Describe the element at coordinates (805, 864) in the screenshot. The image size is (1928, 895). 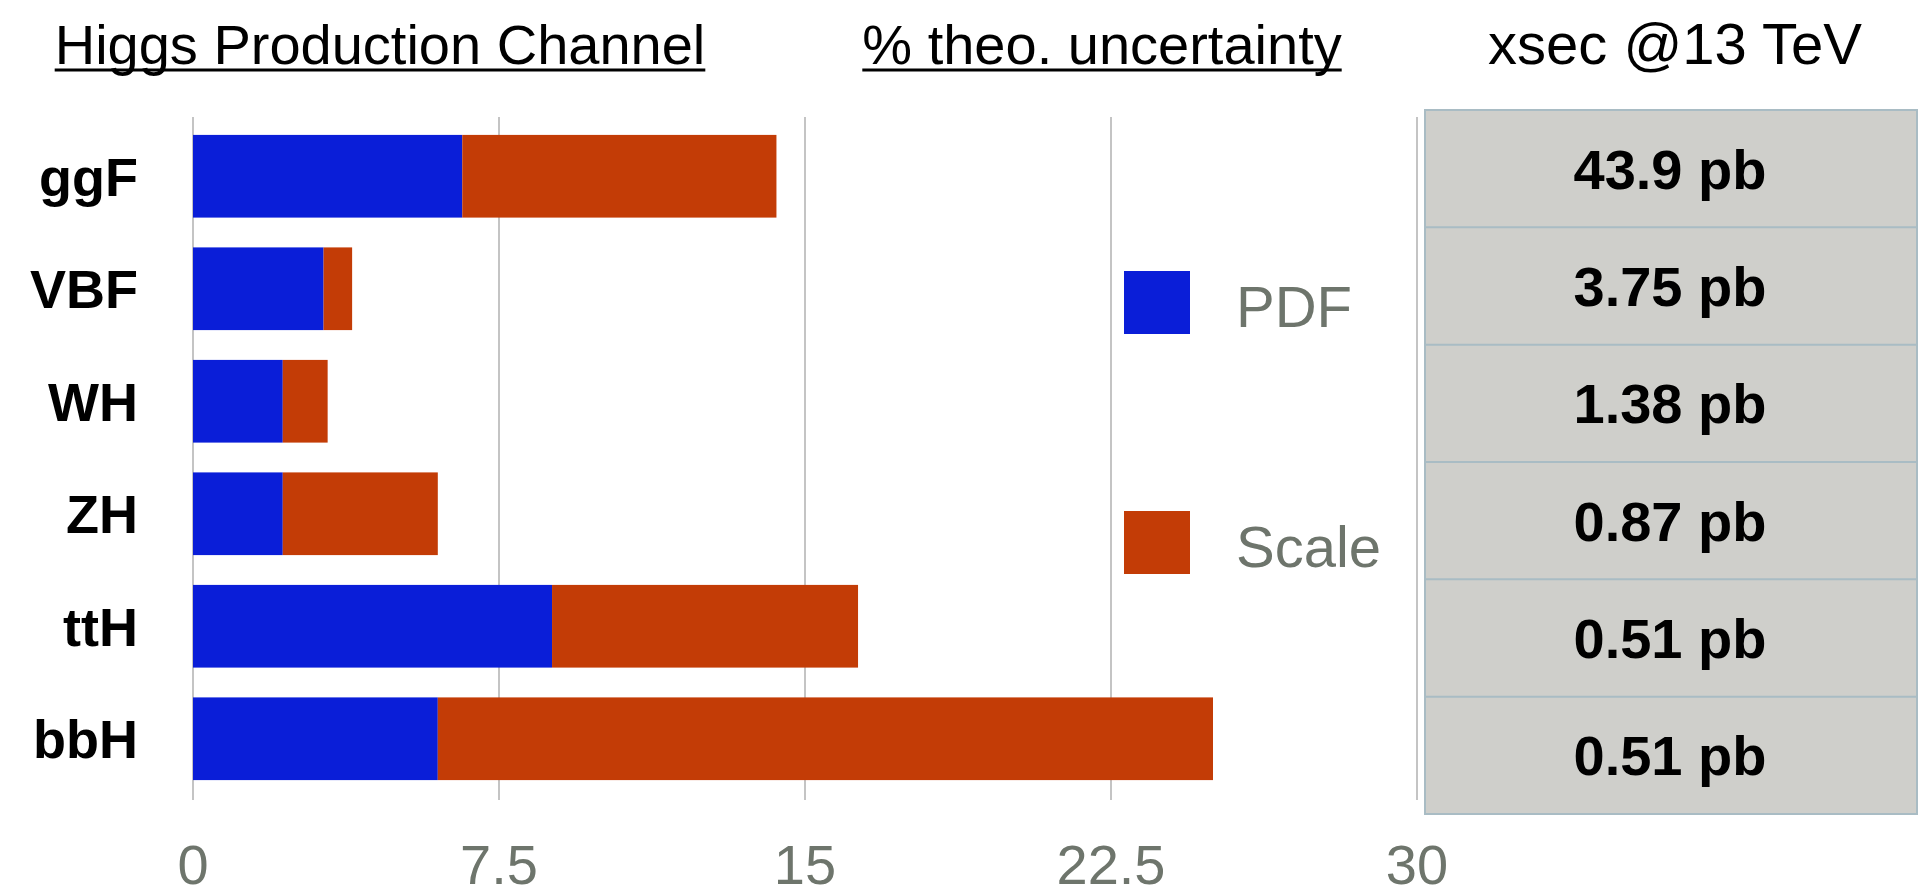
I see `x-tick-label: 15` at that location.